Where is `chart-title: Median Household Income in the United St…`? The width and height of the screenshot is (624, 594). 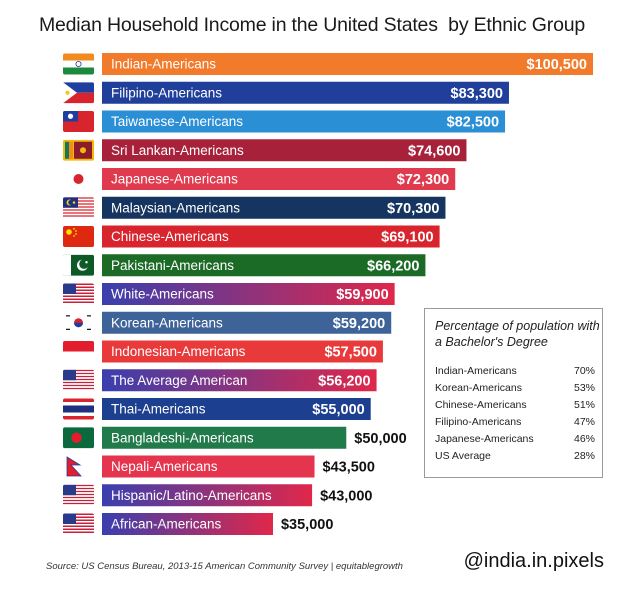 chart-title: Median Household Income in the United St… is located at coordinates (312, 25).